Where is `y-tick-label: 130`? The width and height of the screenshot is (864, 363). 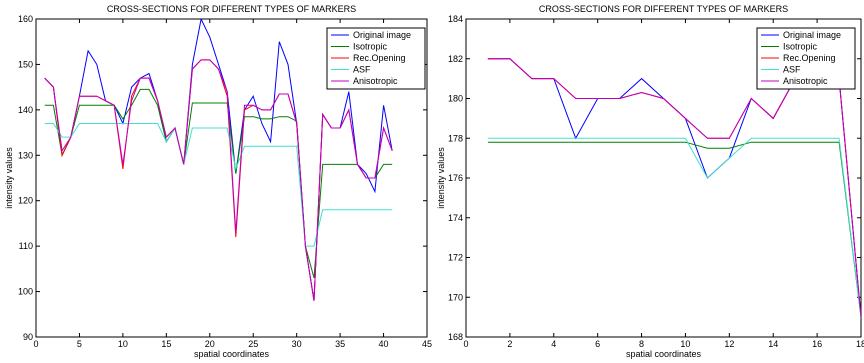 y-tick-label: 130 is located at coordinates (25, 155).